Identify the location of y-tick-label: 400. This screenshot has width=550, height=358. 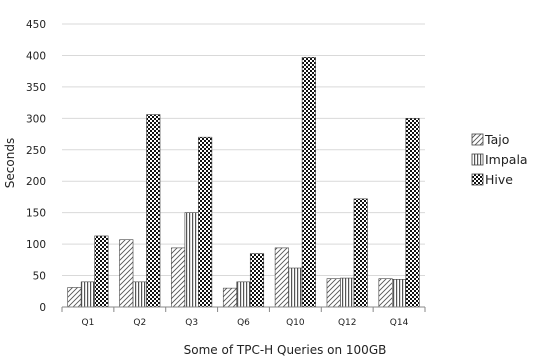
(36, 56).